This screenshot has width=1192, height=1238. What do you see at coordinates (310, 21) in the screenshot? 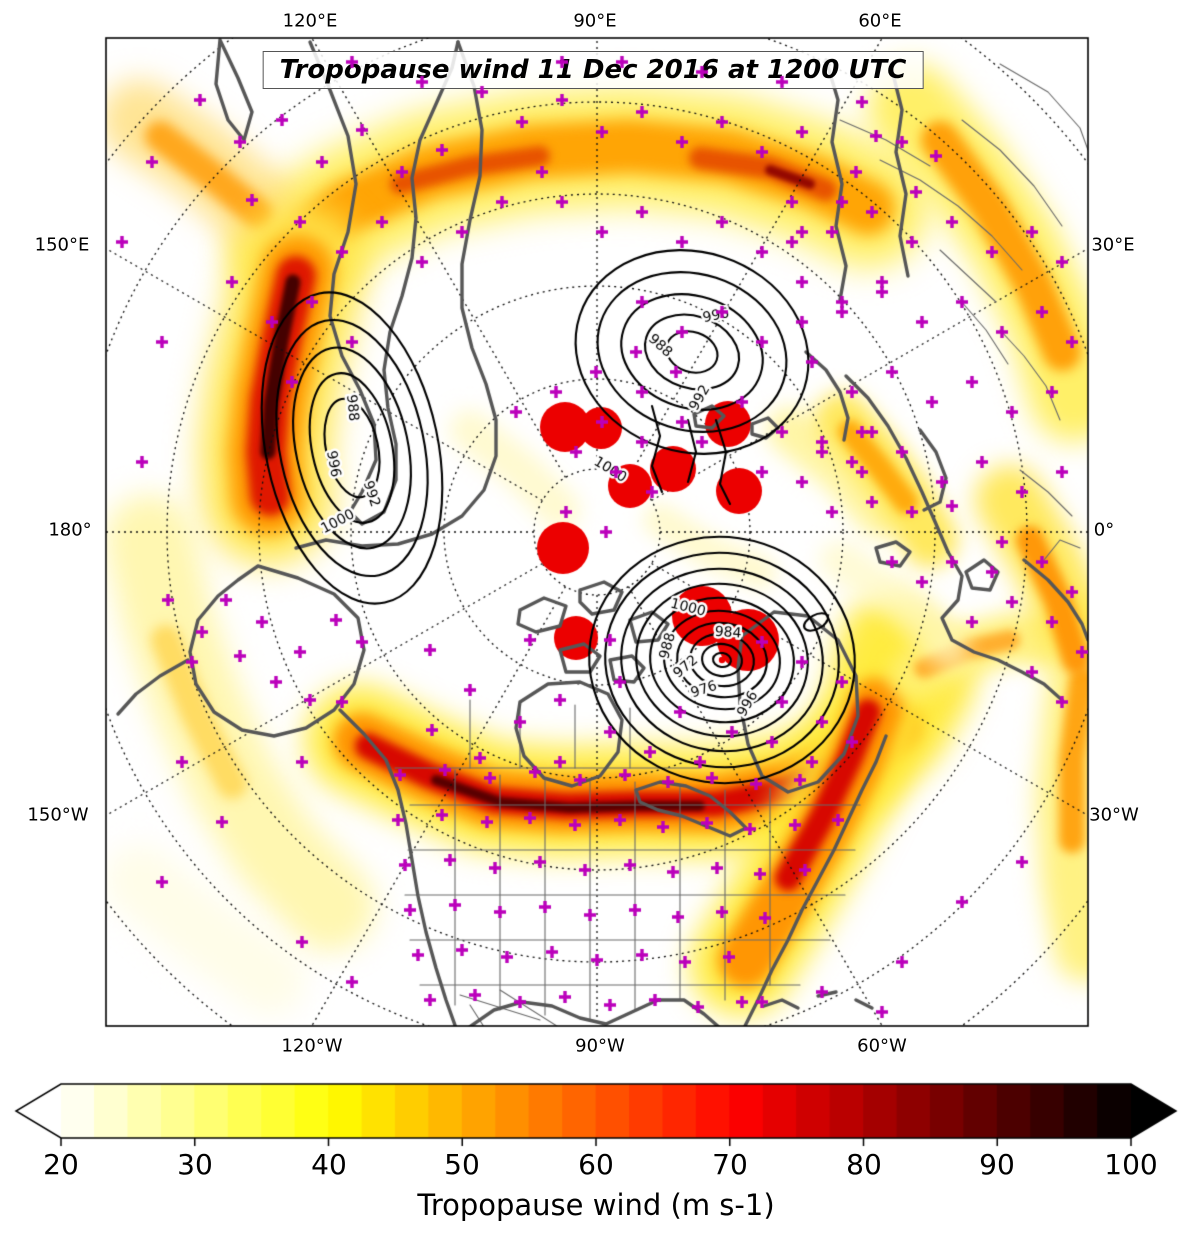
I see `meridian-label-120e: 120°E` at bounding box center [310, 21].